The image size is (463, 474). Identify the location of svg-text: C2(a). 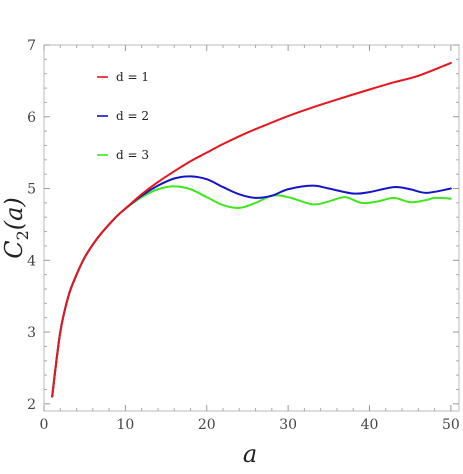
(16, 228).